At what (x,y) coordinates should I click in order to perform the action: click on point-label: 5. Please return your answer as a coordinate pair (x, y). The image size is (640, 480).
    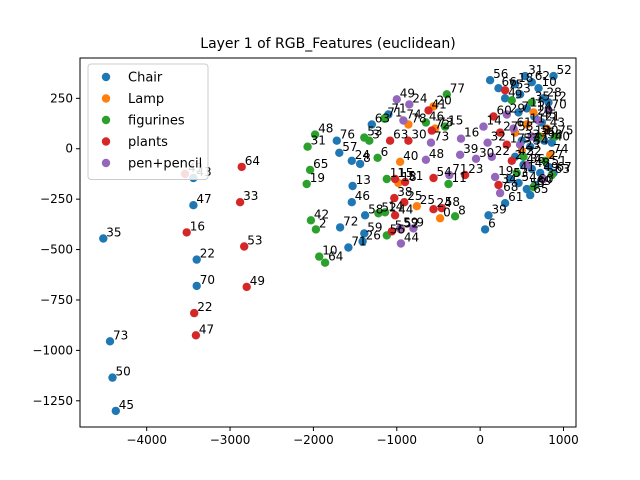
    Looking at the image, I should click on (546, 131).